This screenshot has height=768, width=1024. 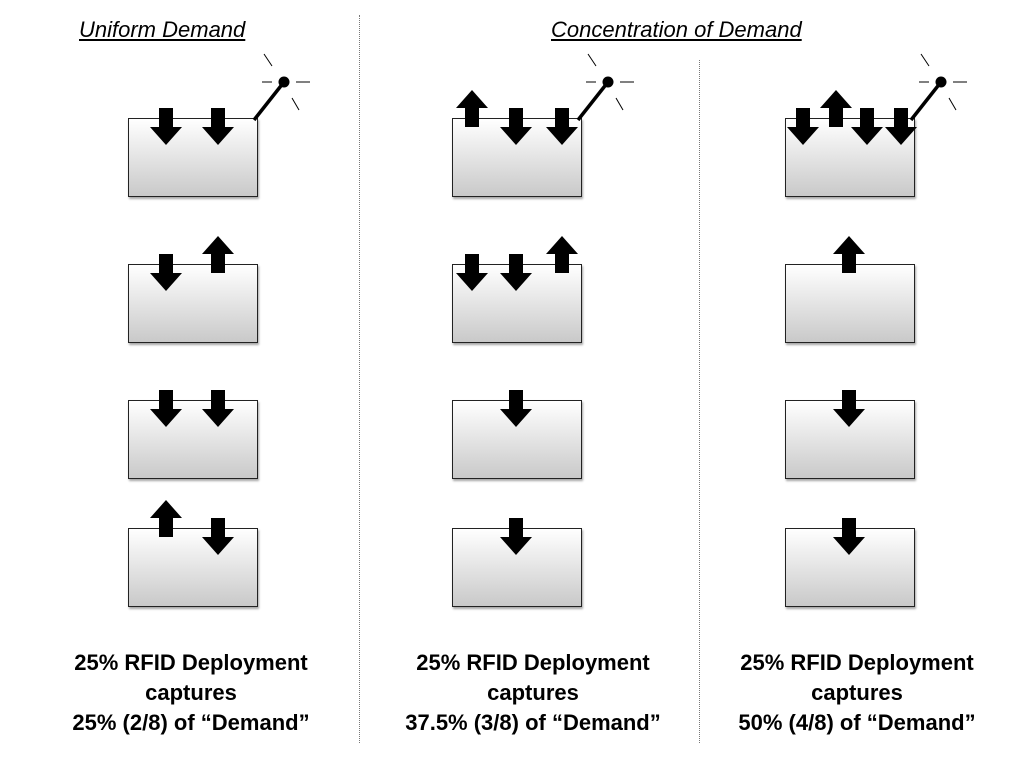 What do you see at coordinates (676, 29) in the screenshot?
I see `group-title-concentration: Concentration of Demand` at bounding box center [676, 29].